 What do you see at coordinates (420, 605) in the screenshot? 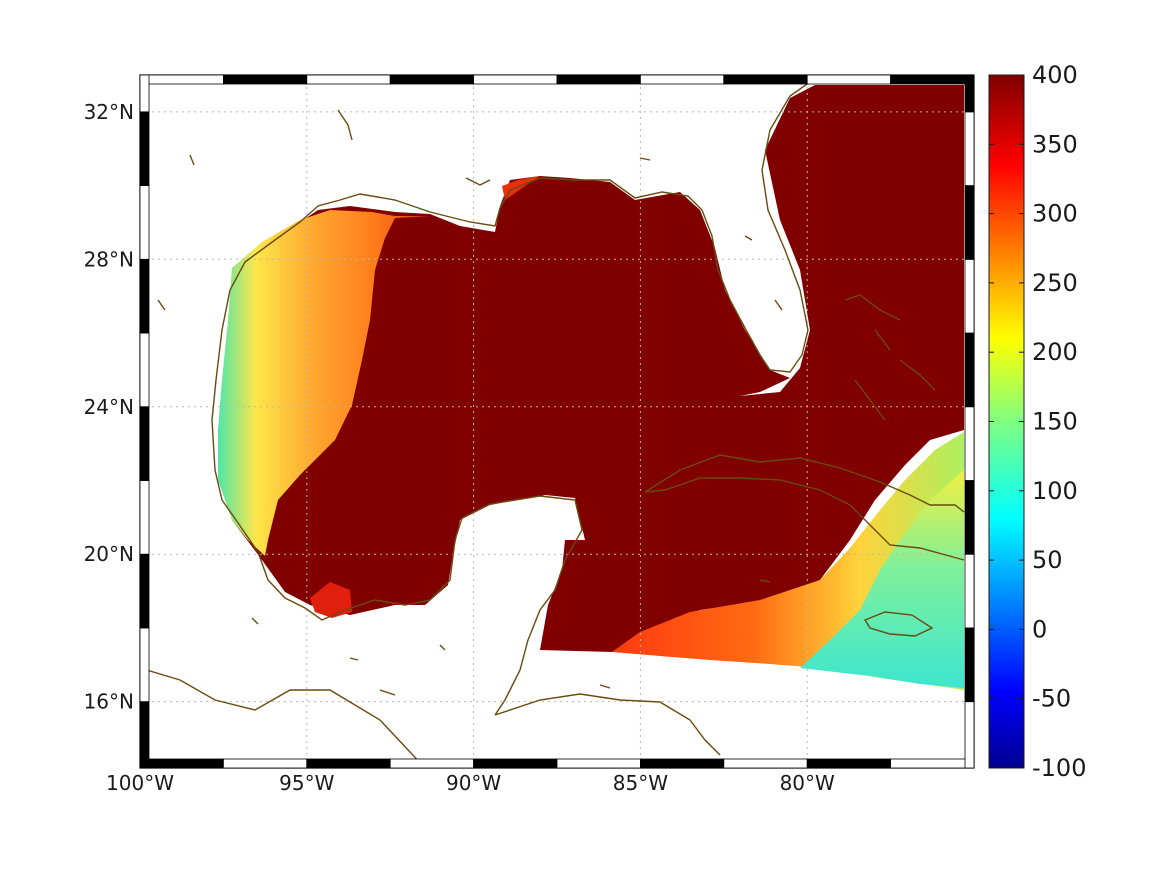
I see `coastline-mexico-yucatan` at bounding box center [420, 605].